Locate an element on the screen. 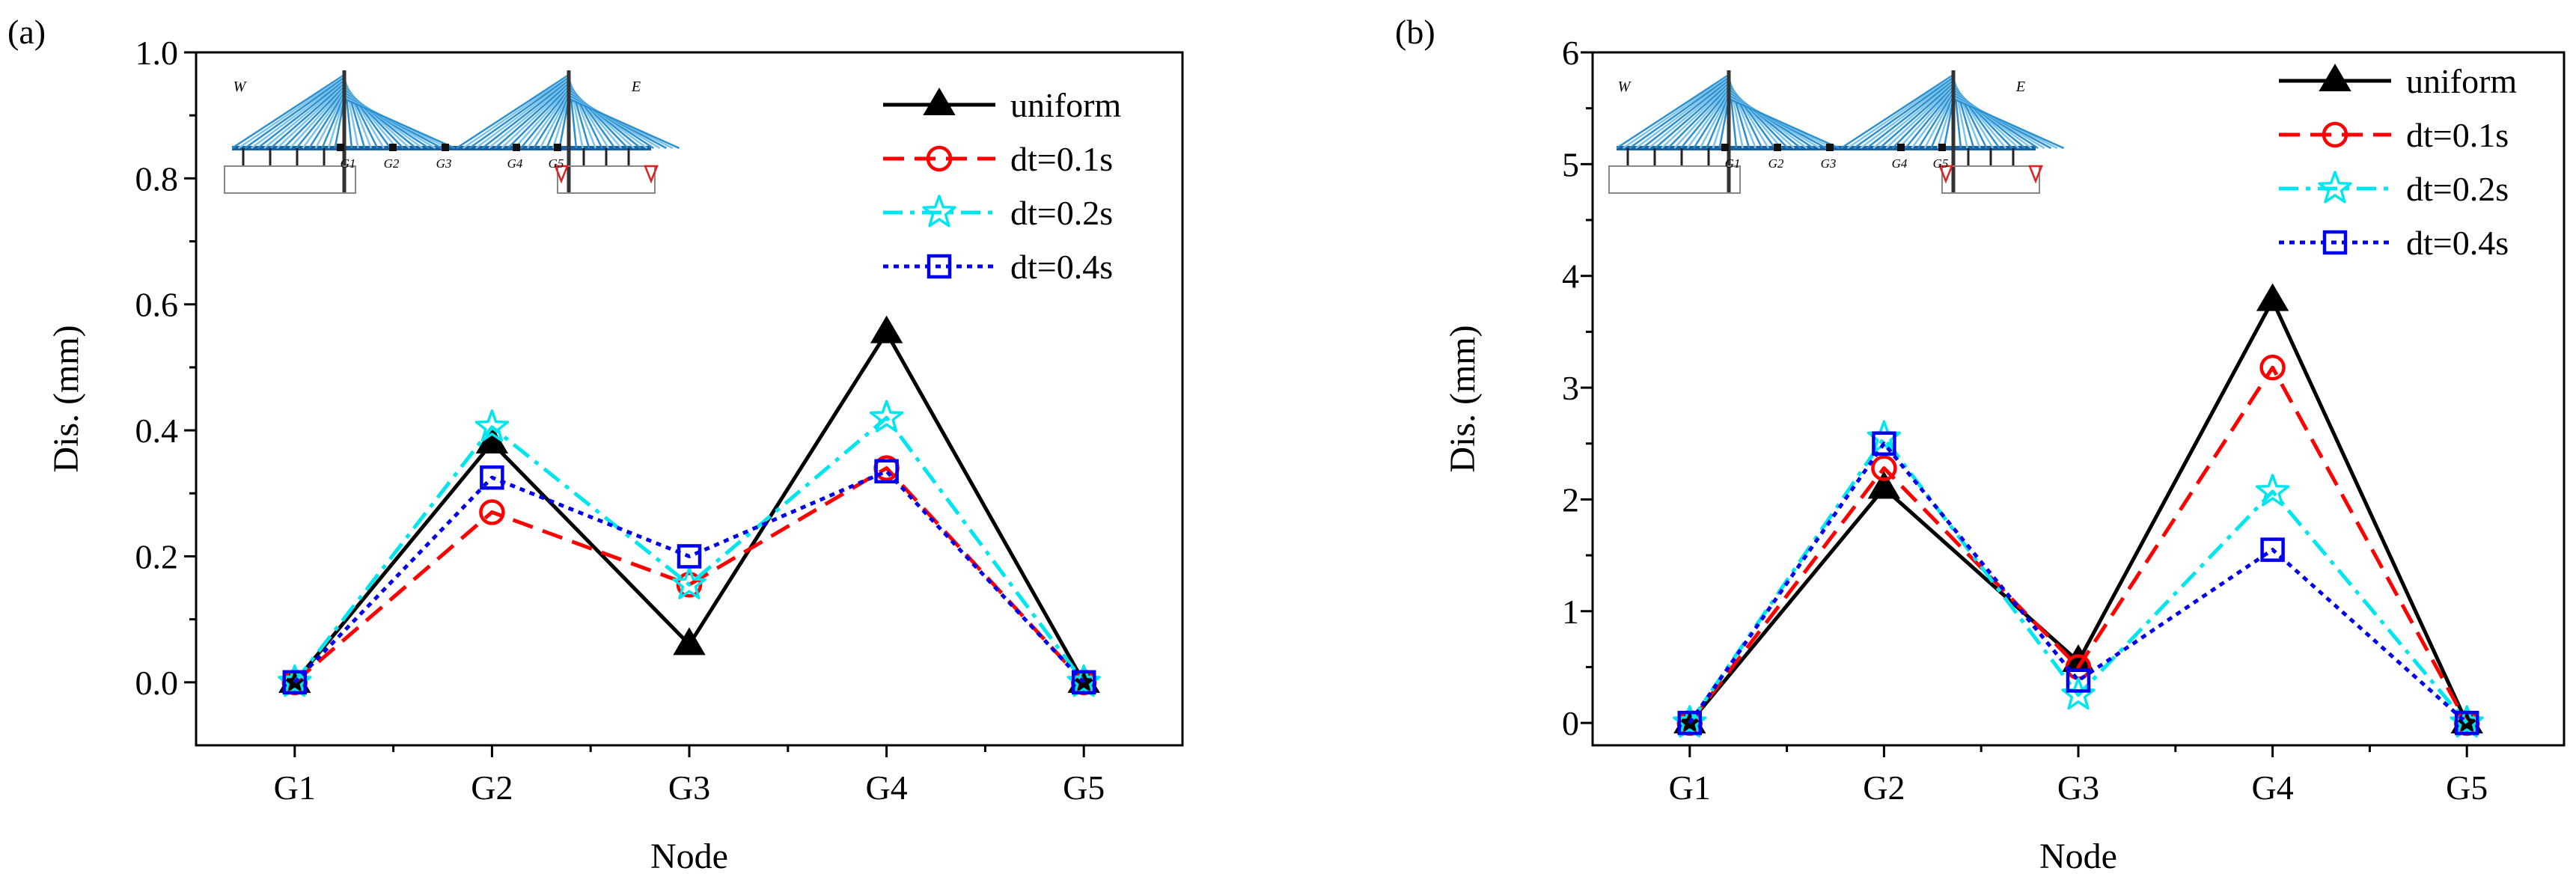 This screenshot has width=2576, height=874. y-tick-label: 4 is located at coordinates (1570, 276).